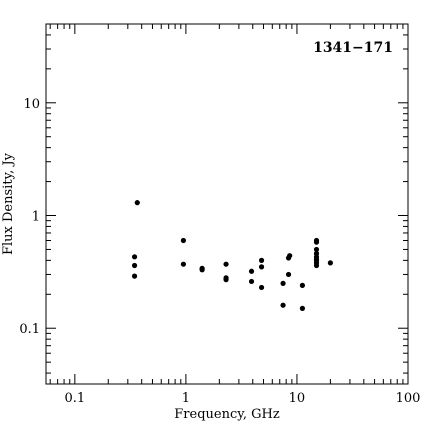  What do you see at coordinates (408, 398) in the screenshot?
I see `x-tick-label: 100` at bounding box center [408, 398].